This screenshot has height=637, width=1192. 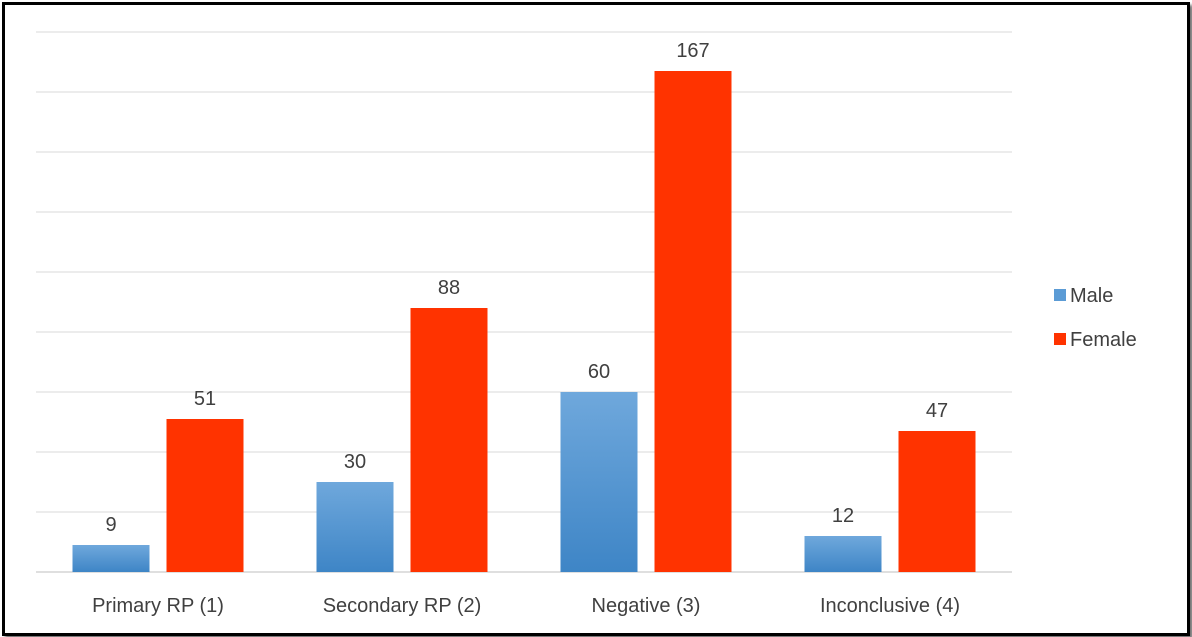 What do you see at coordinates (599, 372) in the screenshot?
I see `data-label-male-3: 60` at bounding box center [599, 372].